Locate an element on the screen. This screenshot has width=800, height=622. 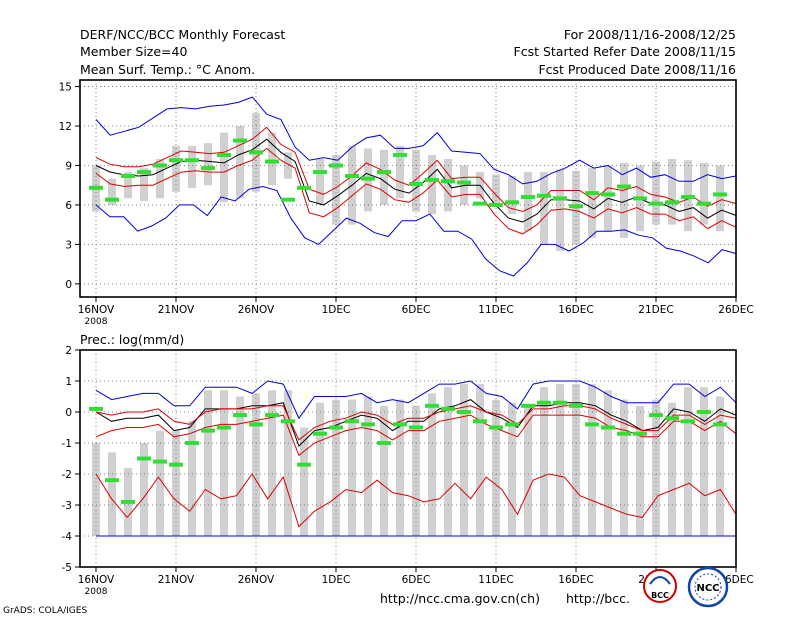
x-tick-label: 11DEC is located at coordinates (495, 310).